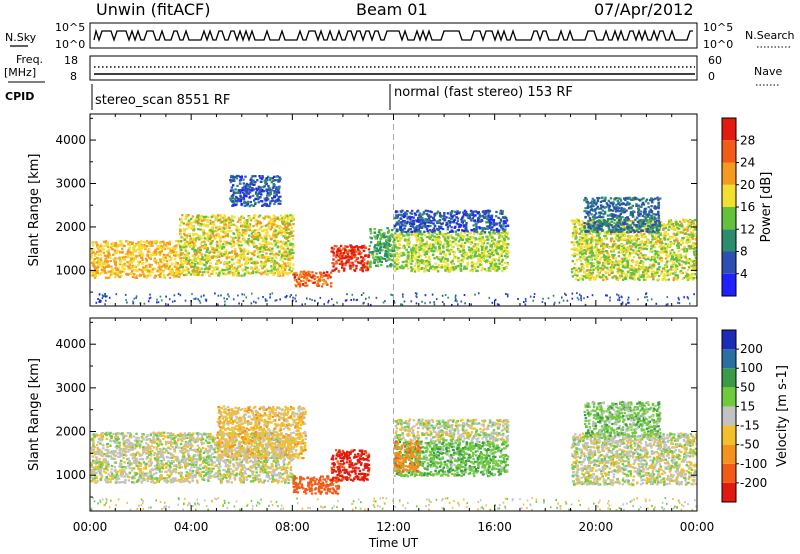  I want to click on nave-tick-high: 60, so click(715, 60).